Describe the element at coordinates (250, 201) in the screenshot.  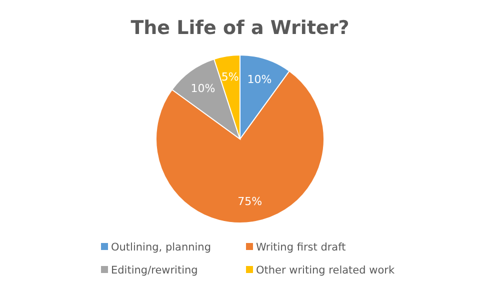
I see `data-label: 75%` at that location.